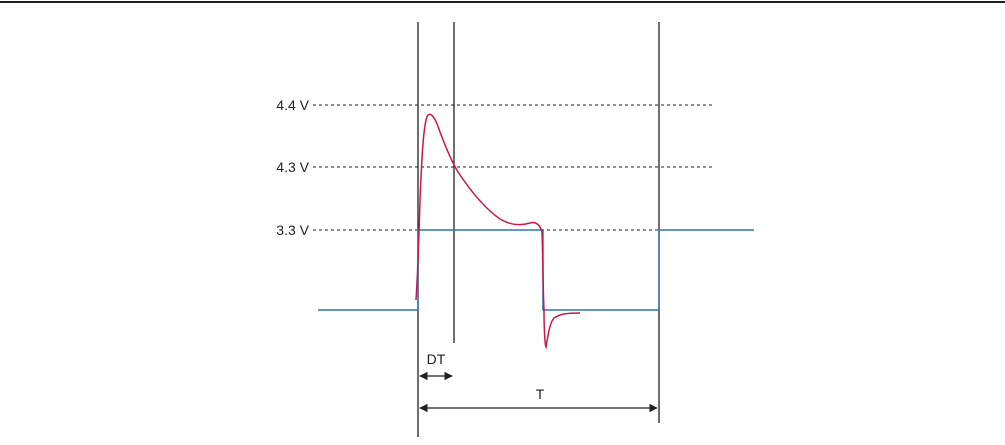 The height and width of the screenshot is (445, 1005). Describe the element at coordinates (292, 105) in the screenshot. I see `label-4-4v: 4.4 V` at that location.